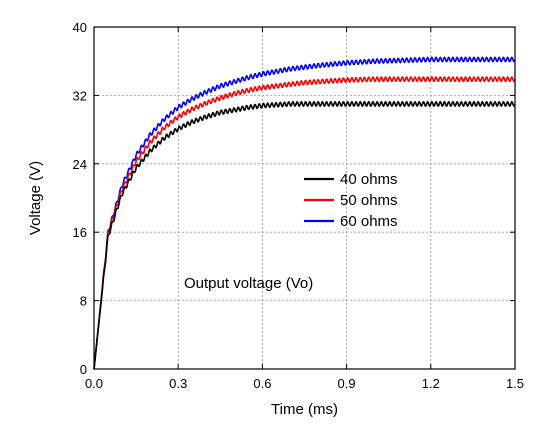 The width and height of the screenshot is (550, 427). Describe the element at coordinates (304, 409) in the screenshot. I see `x-axis-title: Time (ms)` at that location.